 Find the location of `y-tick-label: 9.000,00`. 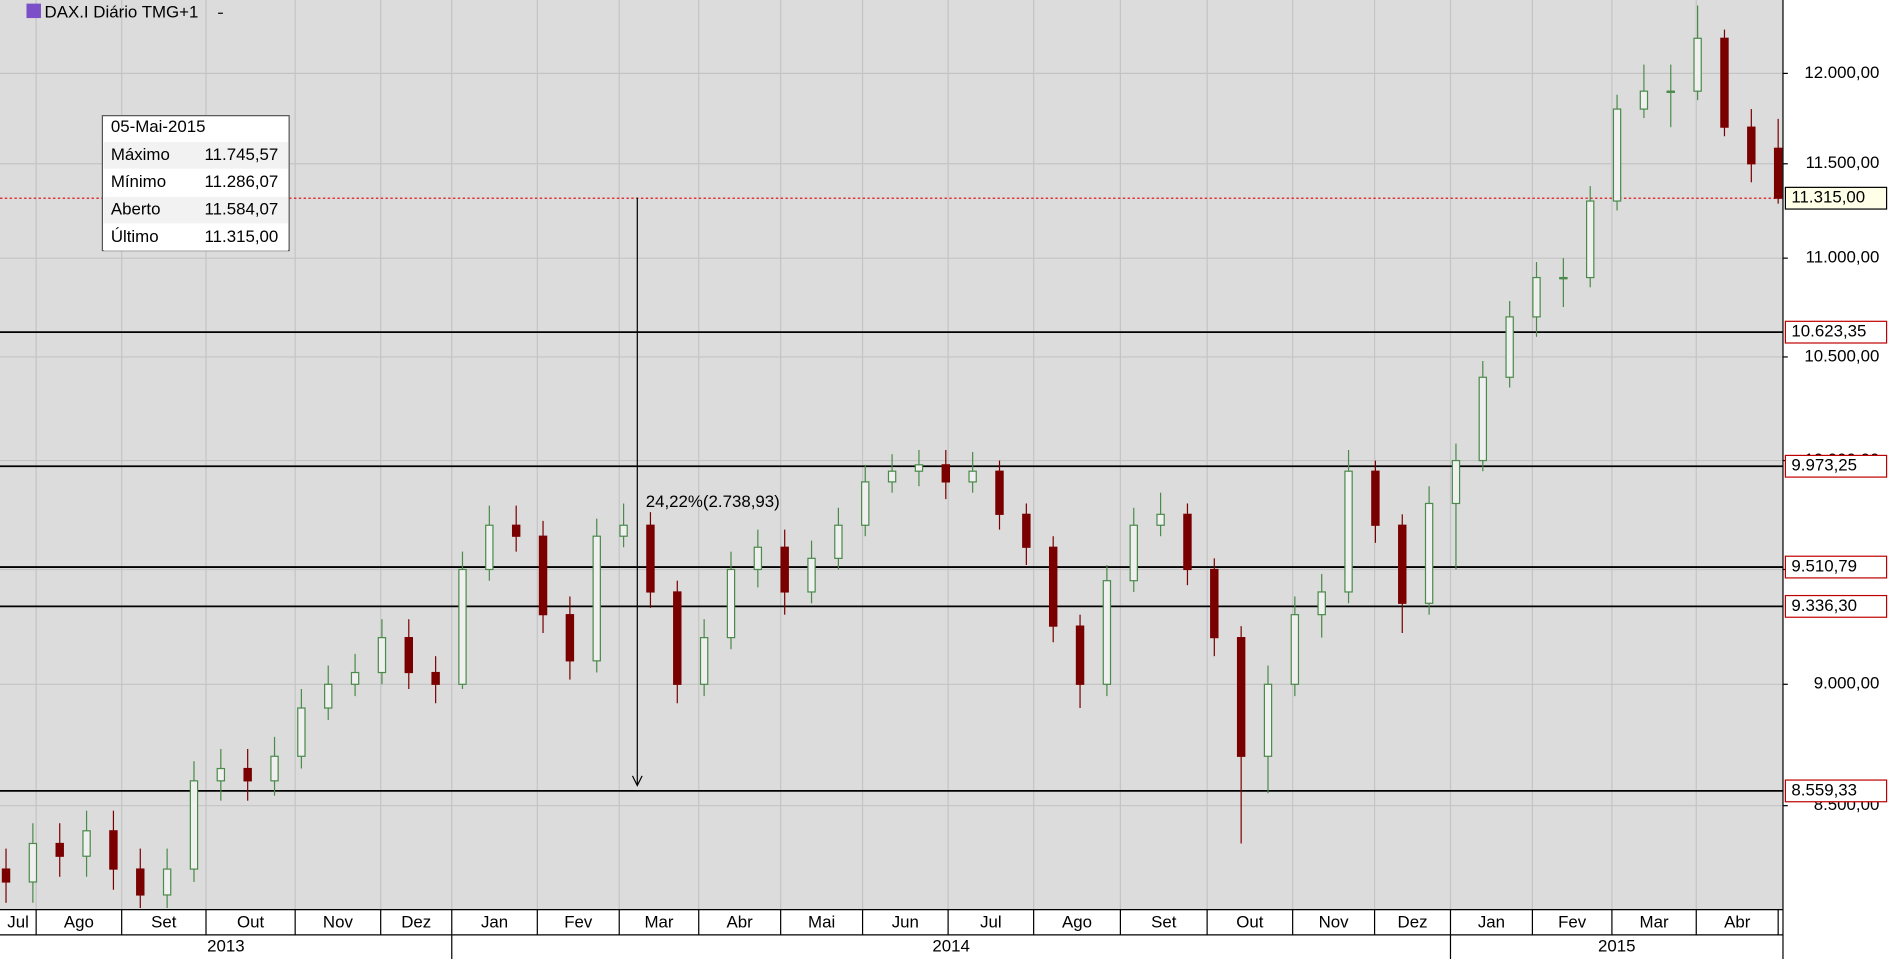

y-tick-label: 9.000,00 is located at coordinates (1847, 683).